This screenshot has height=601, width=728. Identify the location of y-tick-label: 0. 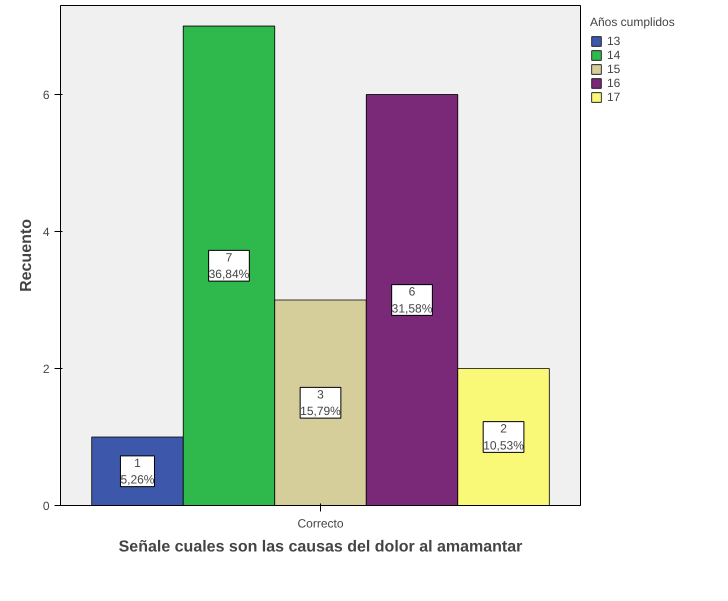
(46, 506).